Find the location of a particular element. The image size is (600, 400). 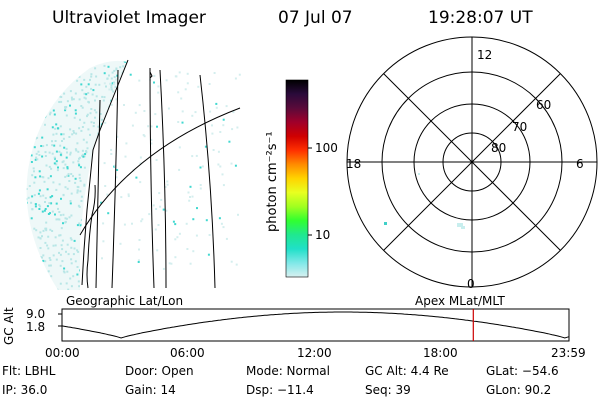

altitude-plot-frame is located at coordinates (315, 325).